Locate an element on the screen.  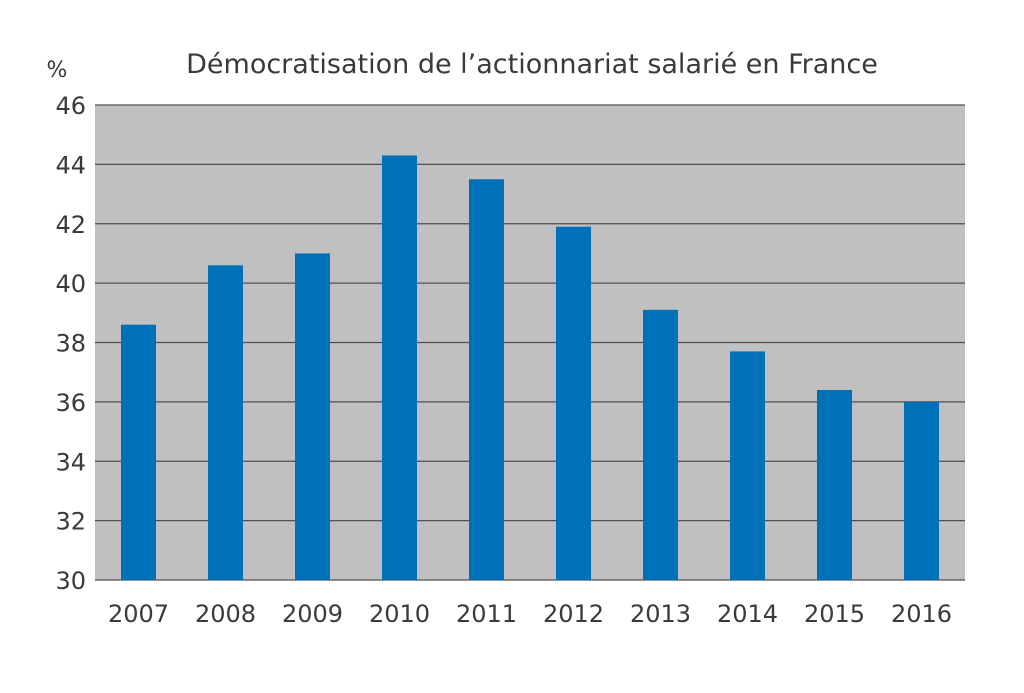
bar-2016 is located at coordinates (921, 490).